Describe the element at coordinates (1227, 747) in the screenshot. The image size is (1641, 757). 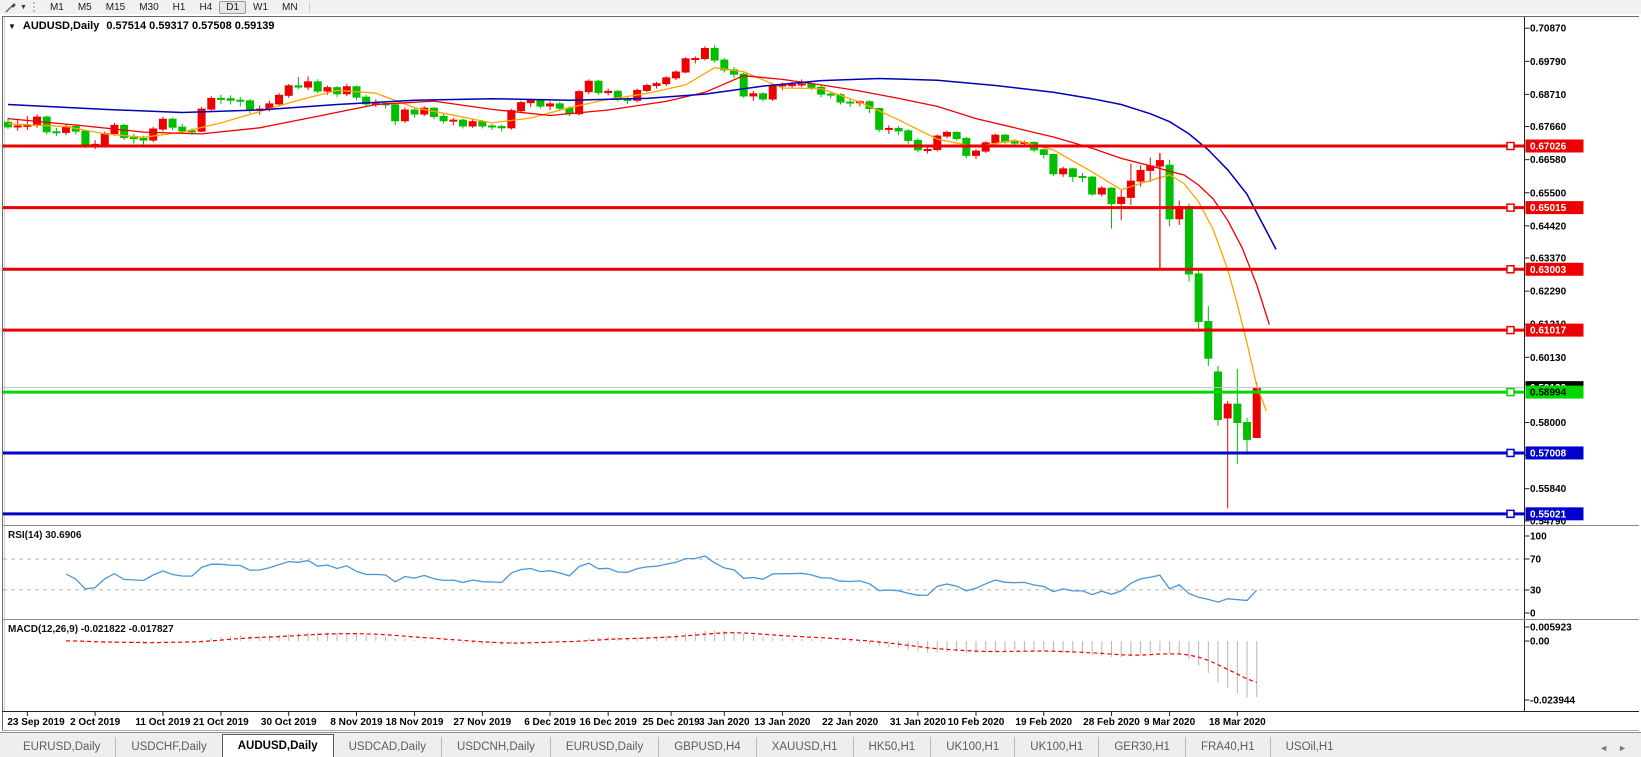
I see `chart-tab-fra40-h1: FRA40,H1` at that location.